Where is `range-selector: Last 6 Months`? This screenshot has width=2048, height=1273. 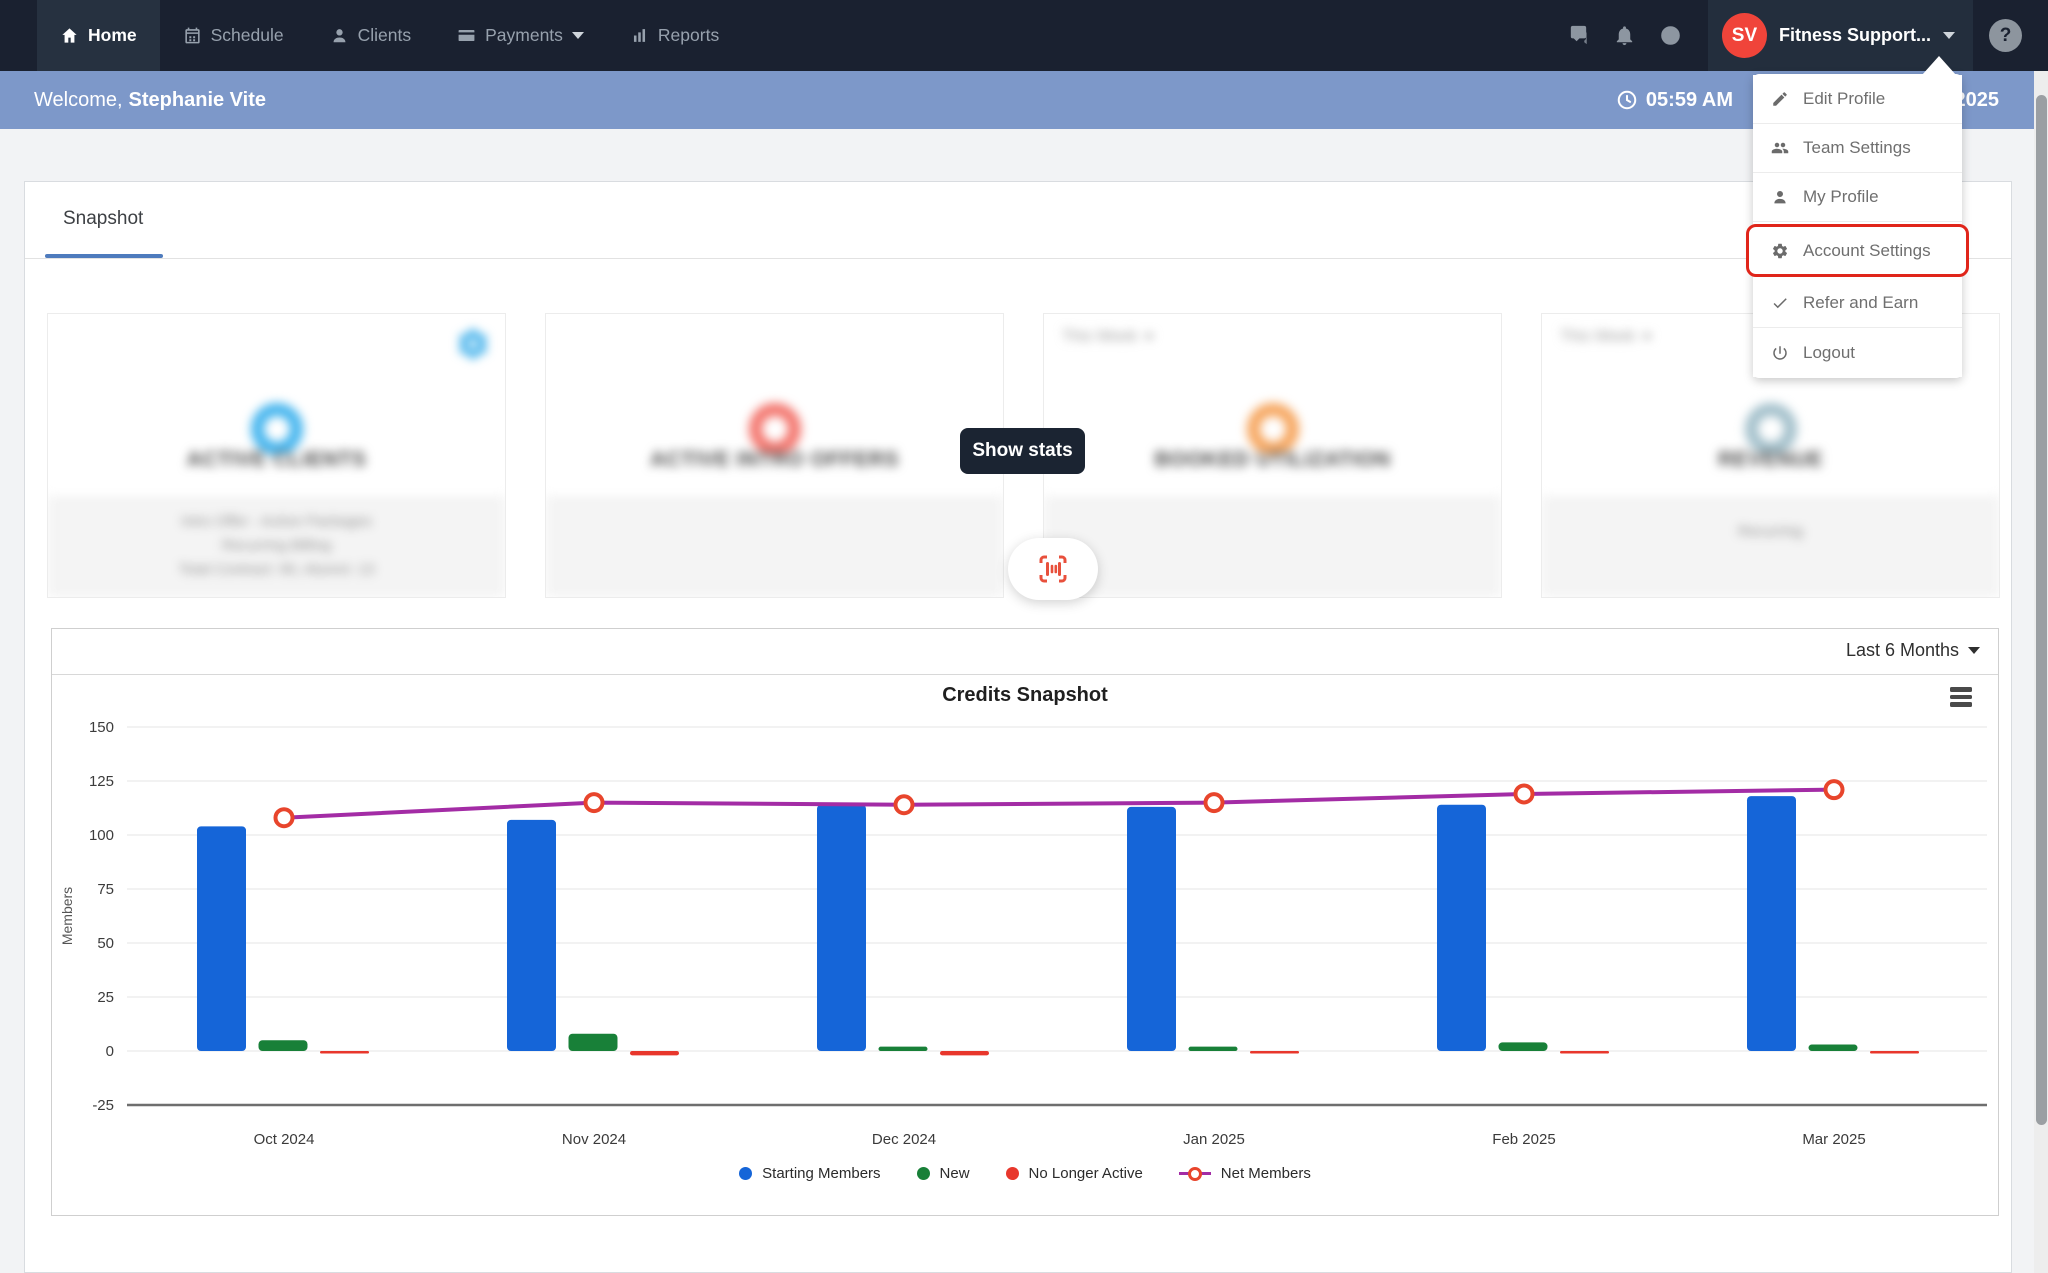
range-selector: Last 6 Months is located at coordinates (1913, 650).